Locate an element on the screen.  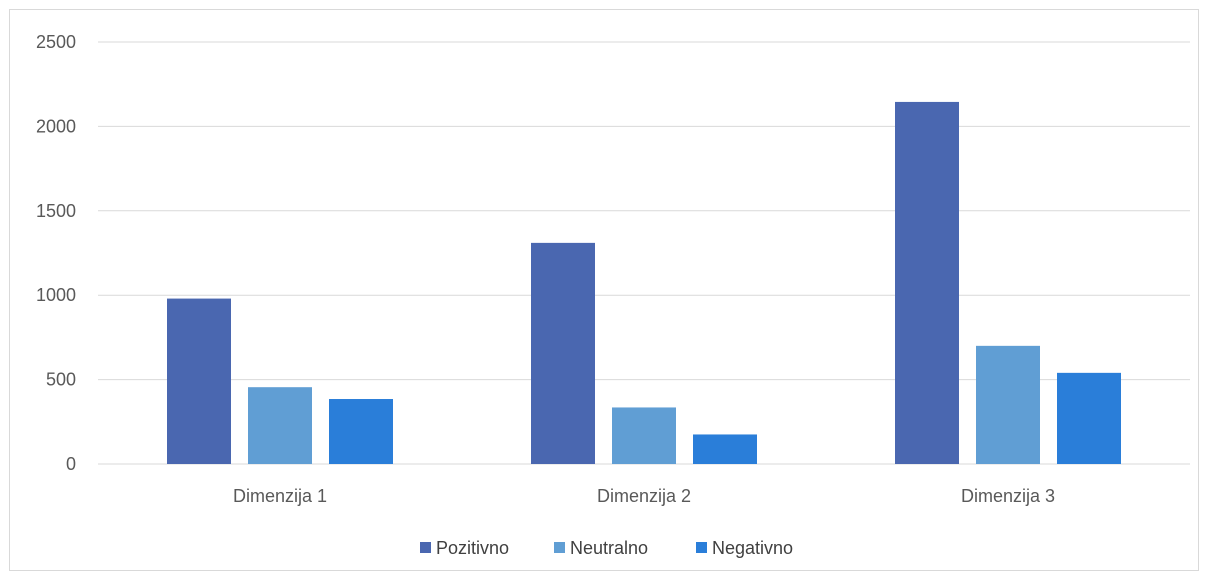
legend-label-pozitivno: Pozitivno is located at coordinates (472, 548).